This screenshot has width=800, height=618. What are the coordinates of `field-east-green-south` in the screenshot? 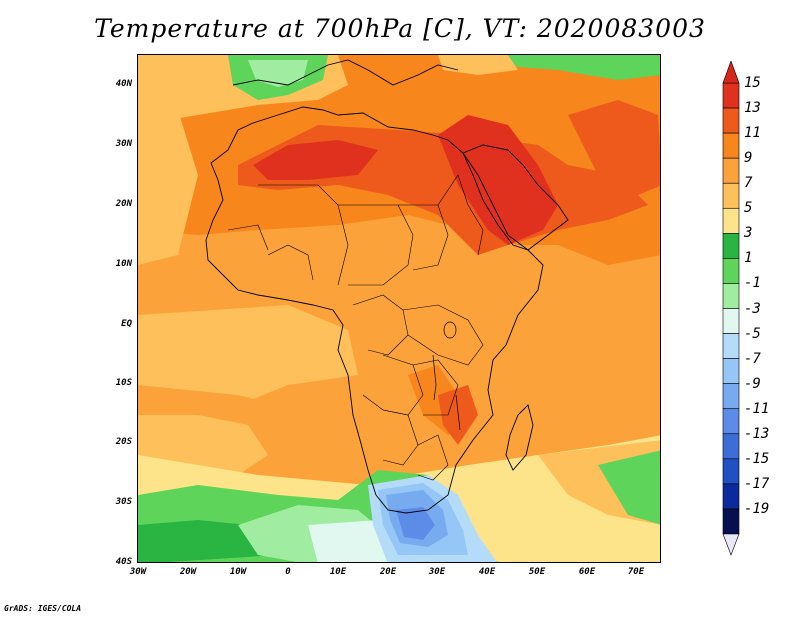 It's located at (629, 487).